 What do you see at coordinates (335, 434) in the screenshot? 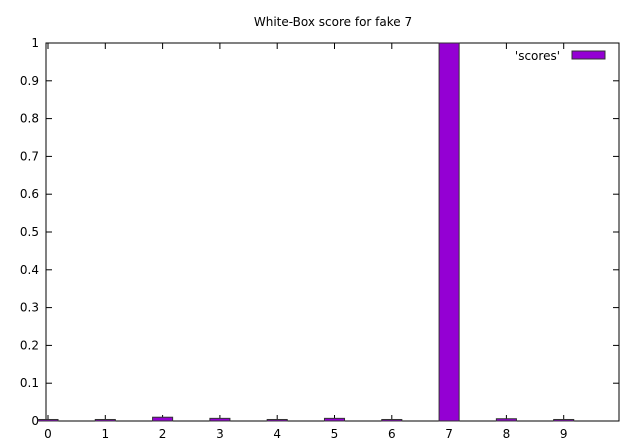
I see `x-tick-label: 5` at bounding box center [335, 434].